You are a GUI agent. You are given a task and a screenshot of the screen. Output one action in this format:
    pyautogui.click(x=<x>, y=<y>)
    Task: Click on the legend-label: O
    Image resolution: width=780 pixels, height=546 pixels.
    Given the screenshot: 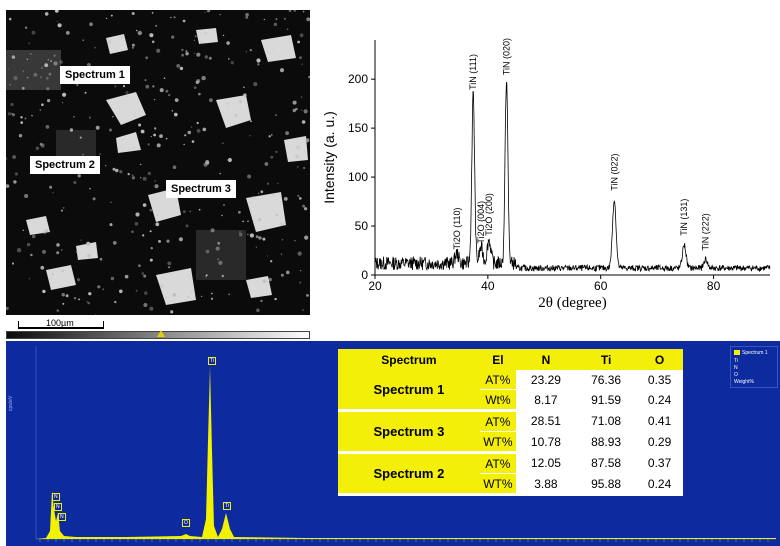 What is the action you would take?
    pyautogui.click(x=736, y=375)
    